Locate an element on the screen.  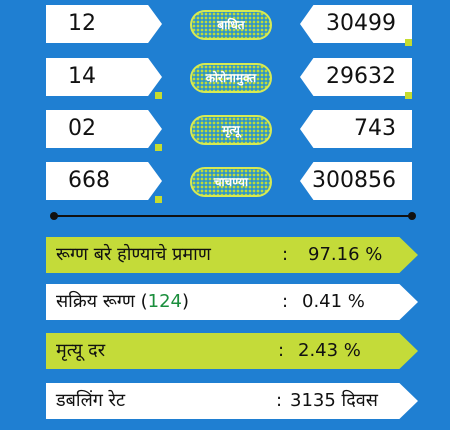
death-rate-value: 2.43 % is located at coordinates (329, 350).